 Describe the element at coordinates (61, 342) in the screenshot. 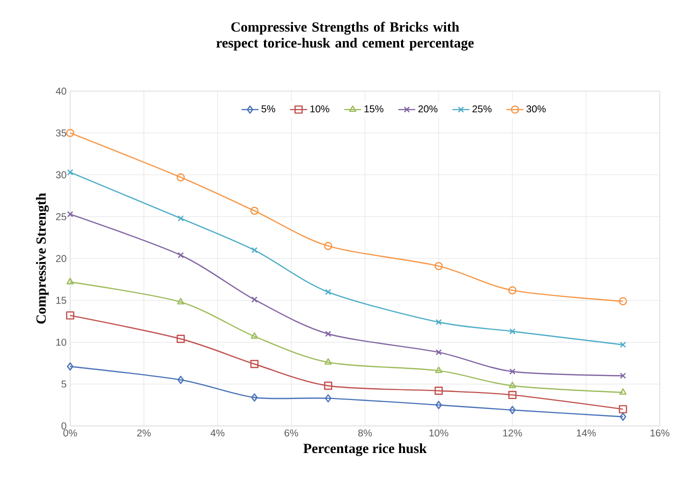

I see `y-tick-label: 10` at that location.